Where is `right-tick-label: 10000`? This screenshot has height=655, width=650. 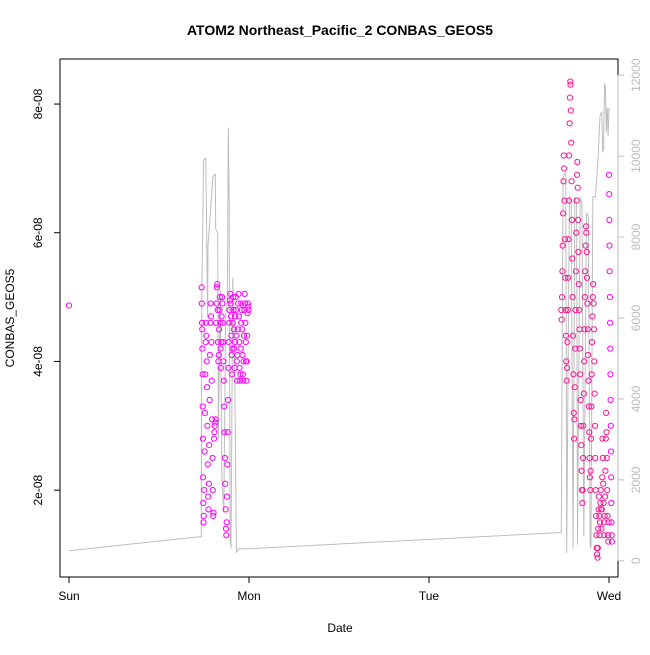
right-tick-label: 10000 is located at coordinates (636, 156).